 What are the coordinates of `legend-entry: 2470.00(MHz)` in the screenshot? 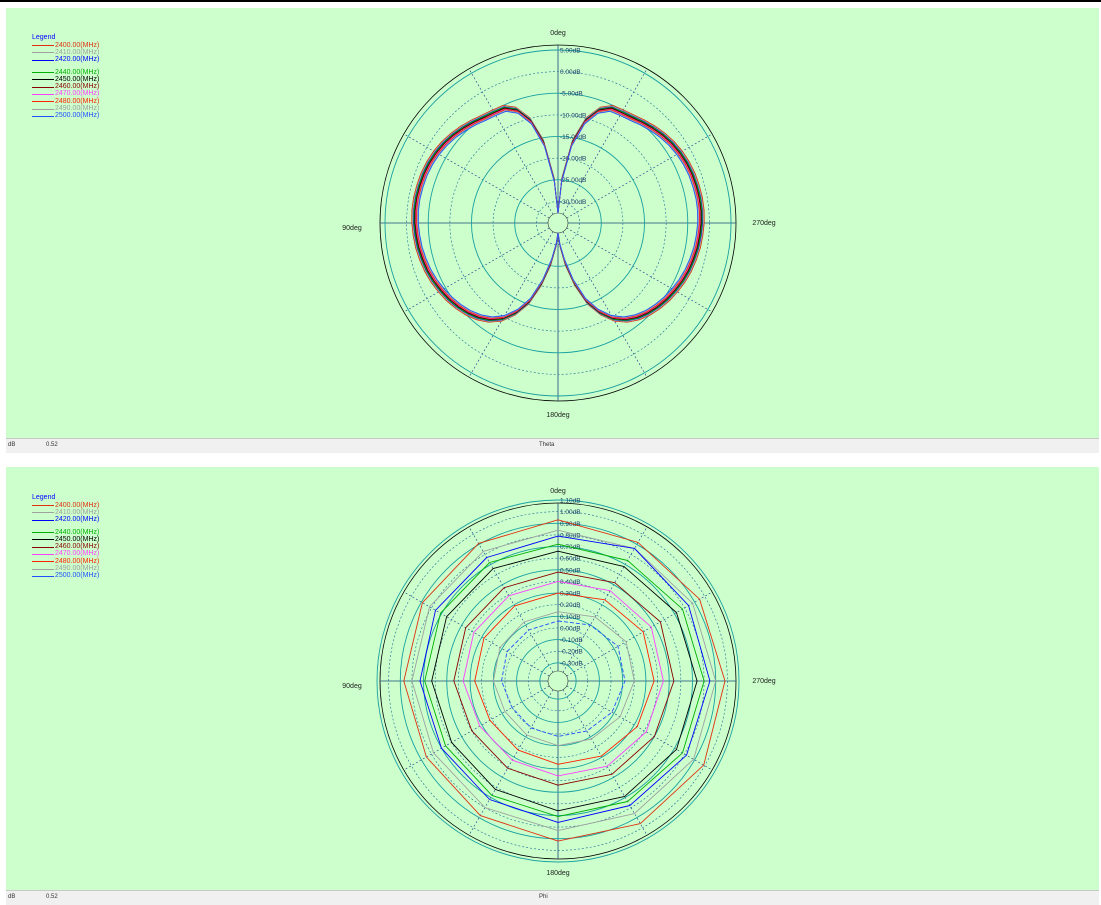 It's located at (66, 94).